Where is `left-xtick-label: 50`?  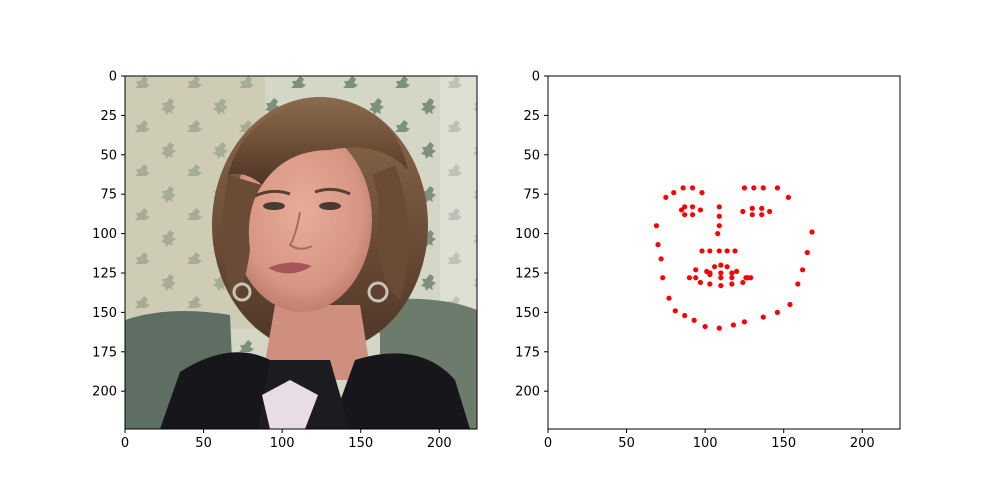 left-xtick-label: 50 is located at coordinates (203, 443).